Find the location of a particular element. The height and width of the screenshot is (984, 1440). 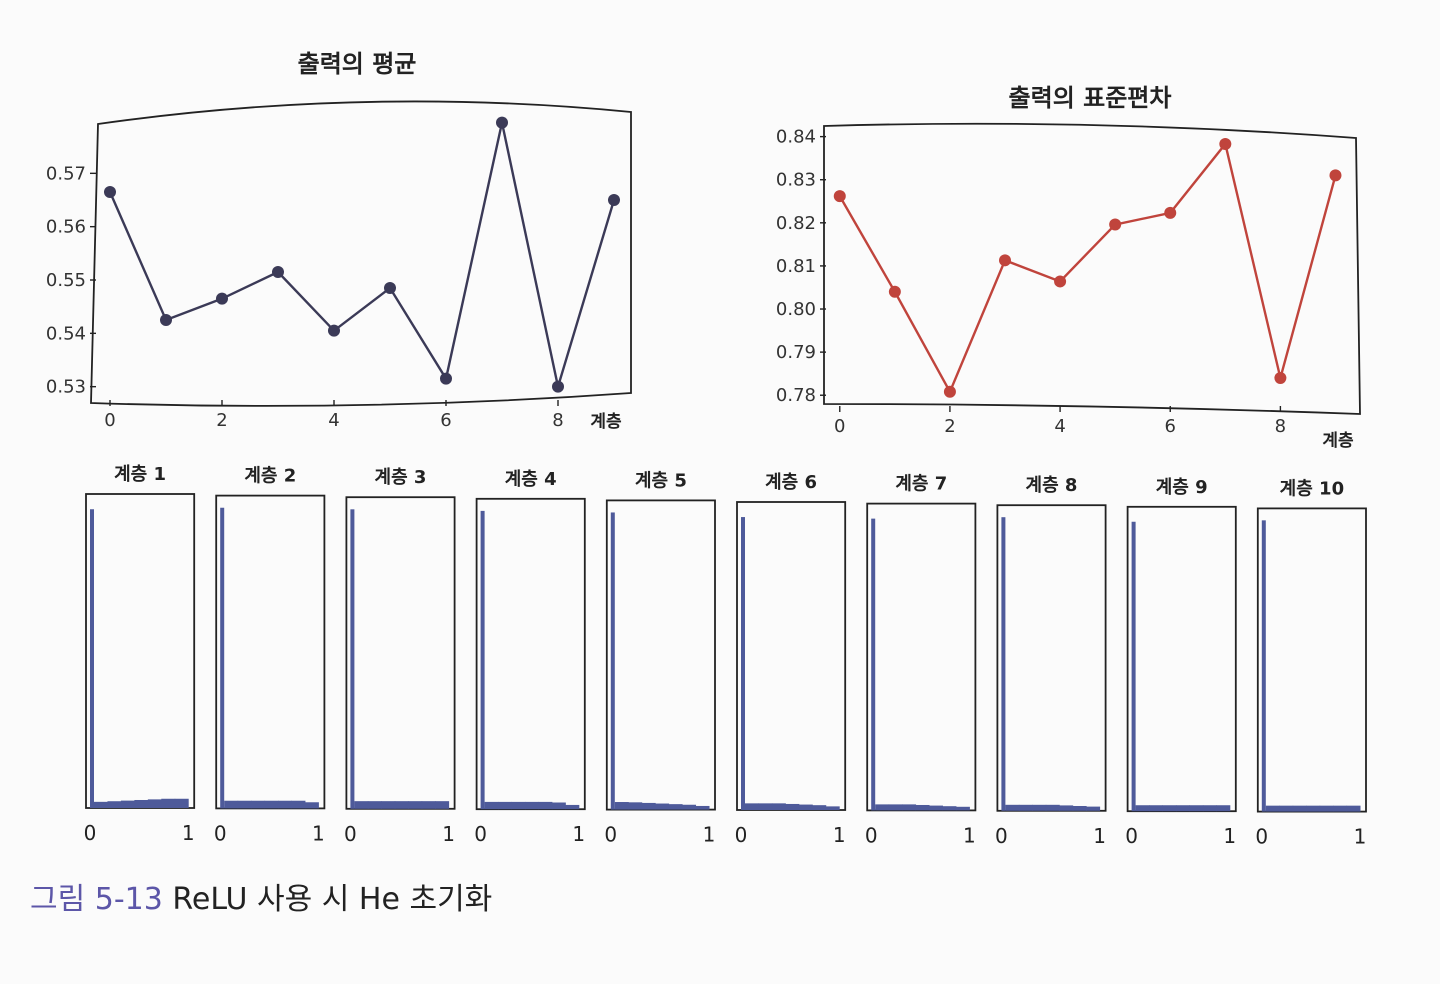

histogram-title: 계층 1 is located at coordinates (140, 474).